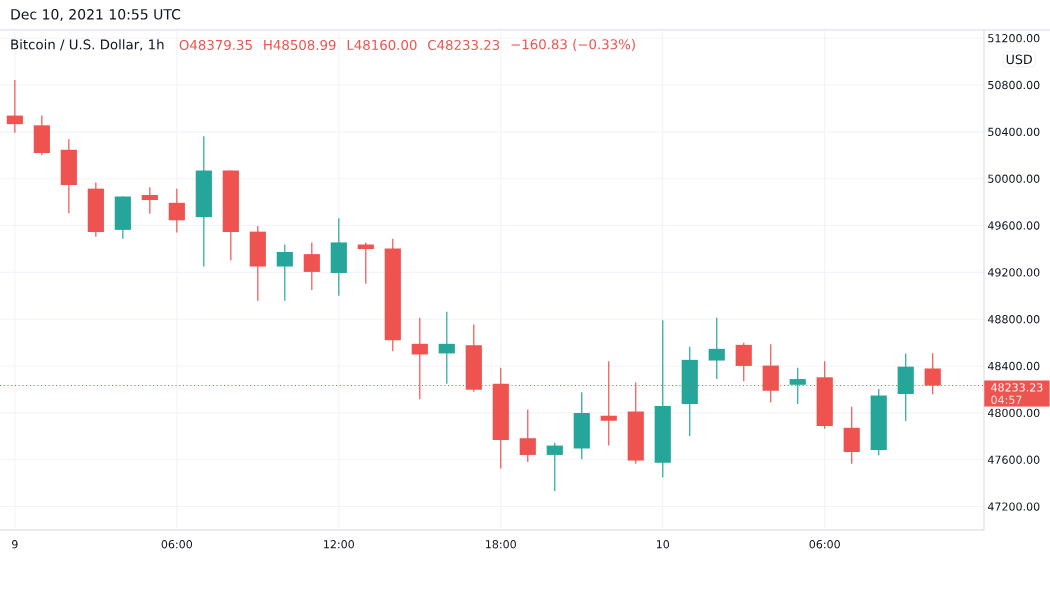 The height and width of the screenshot is (600, 1050). What do you see at coordinates (1019, 59) in the screenshot?
I see `text: USD` at bounding box center [1019, 59].